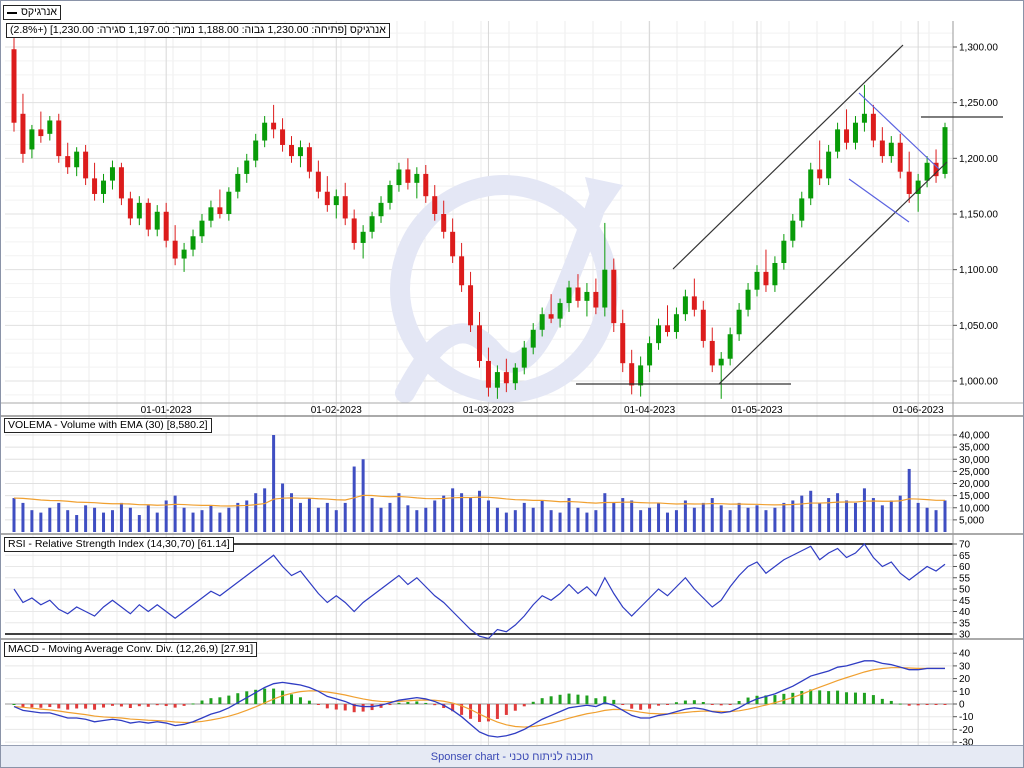  What do you see at coordinates (965, 623) in the screenshot?
I see `svg-text: 35` at bounding box center [965, 623].